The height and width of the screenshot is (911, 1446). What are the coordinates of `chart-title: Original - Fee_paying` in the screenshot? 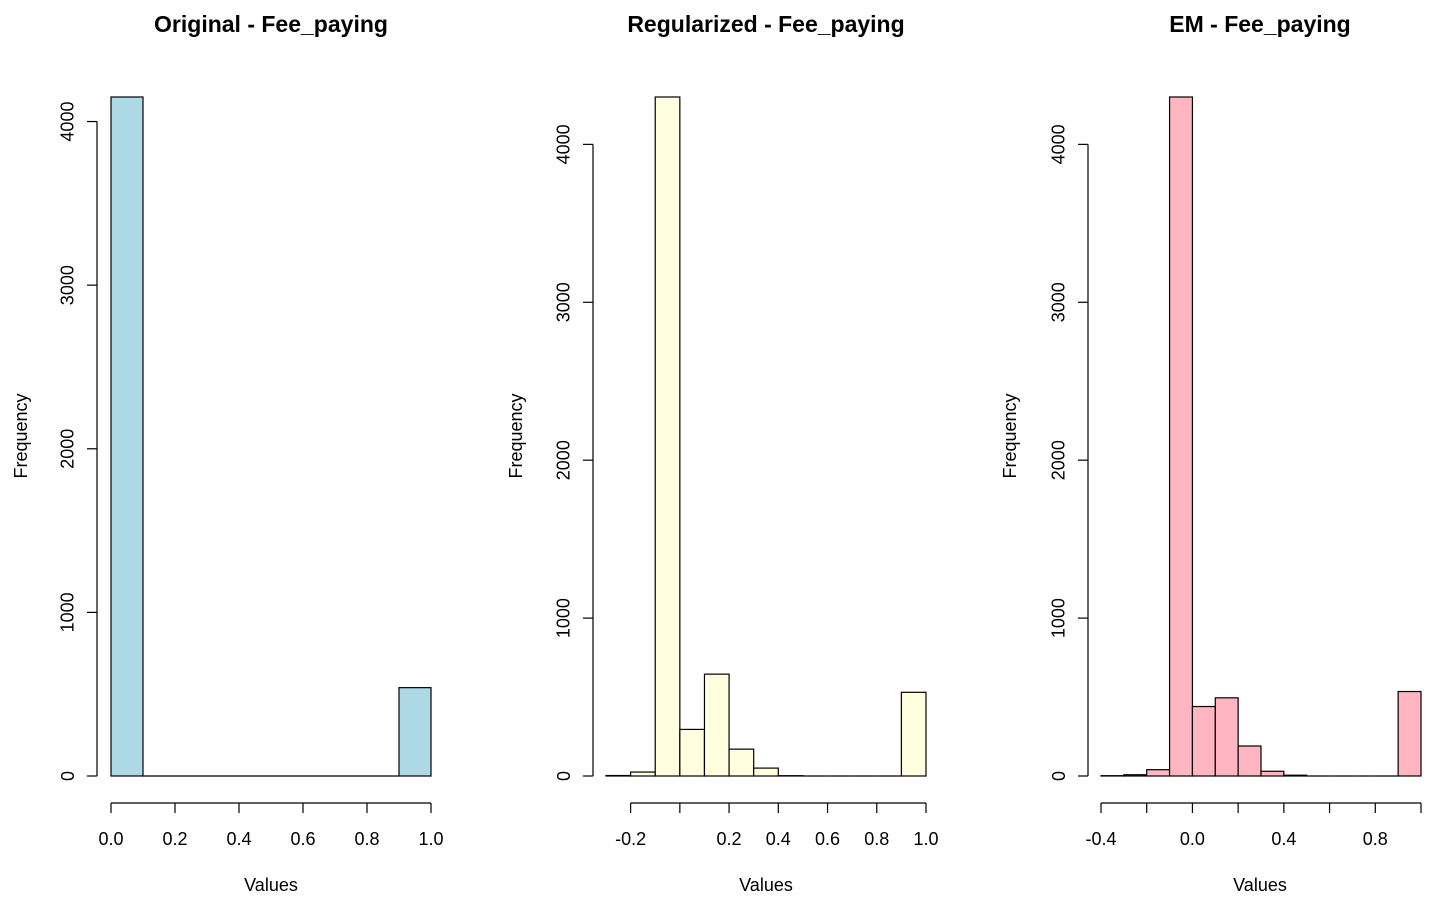 It's located at (271, 24).